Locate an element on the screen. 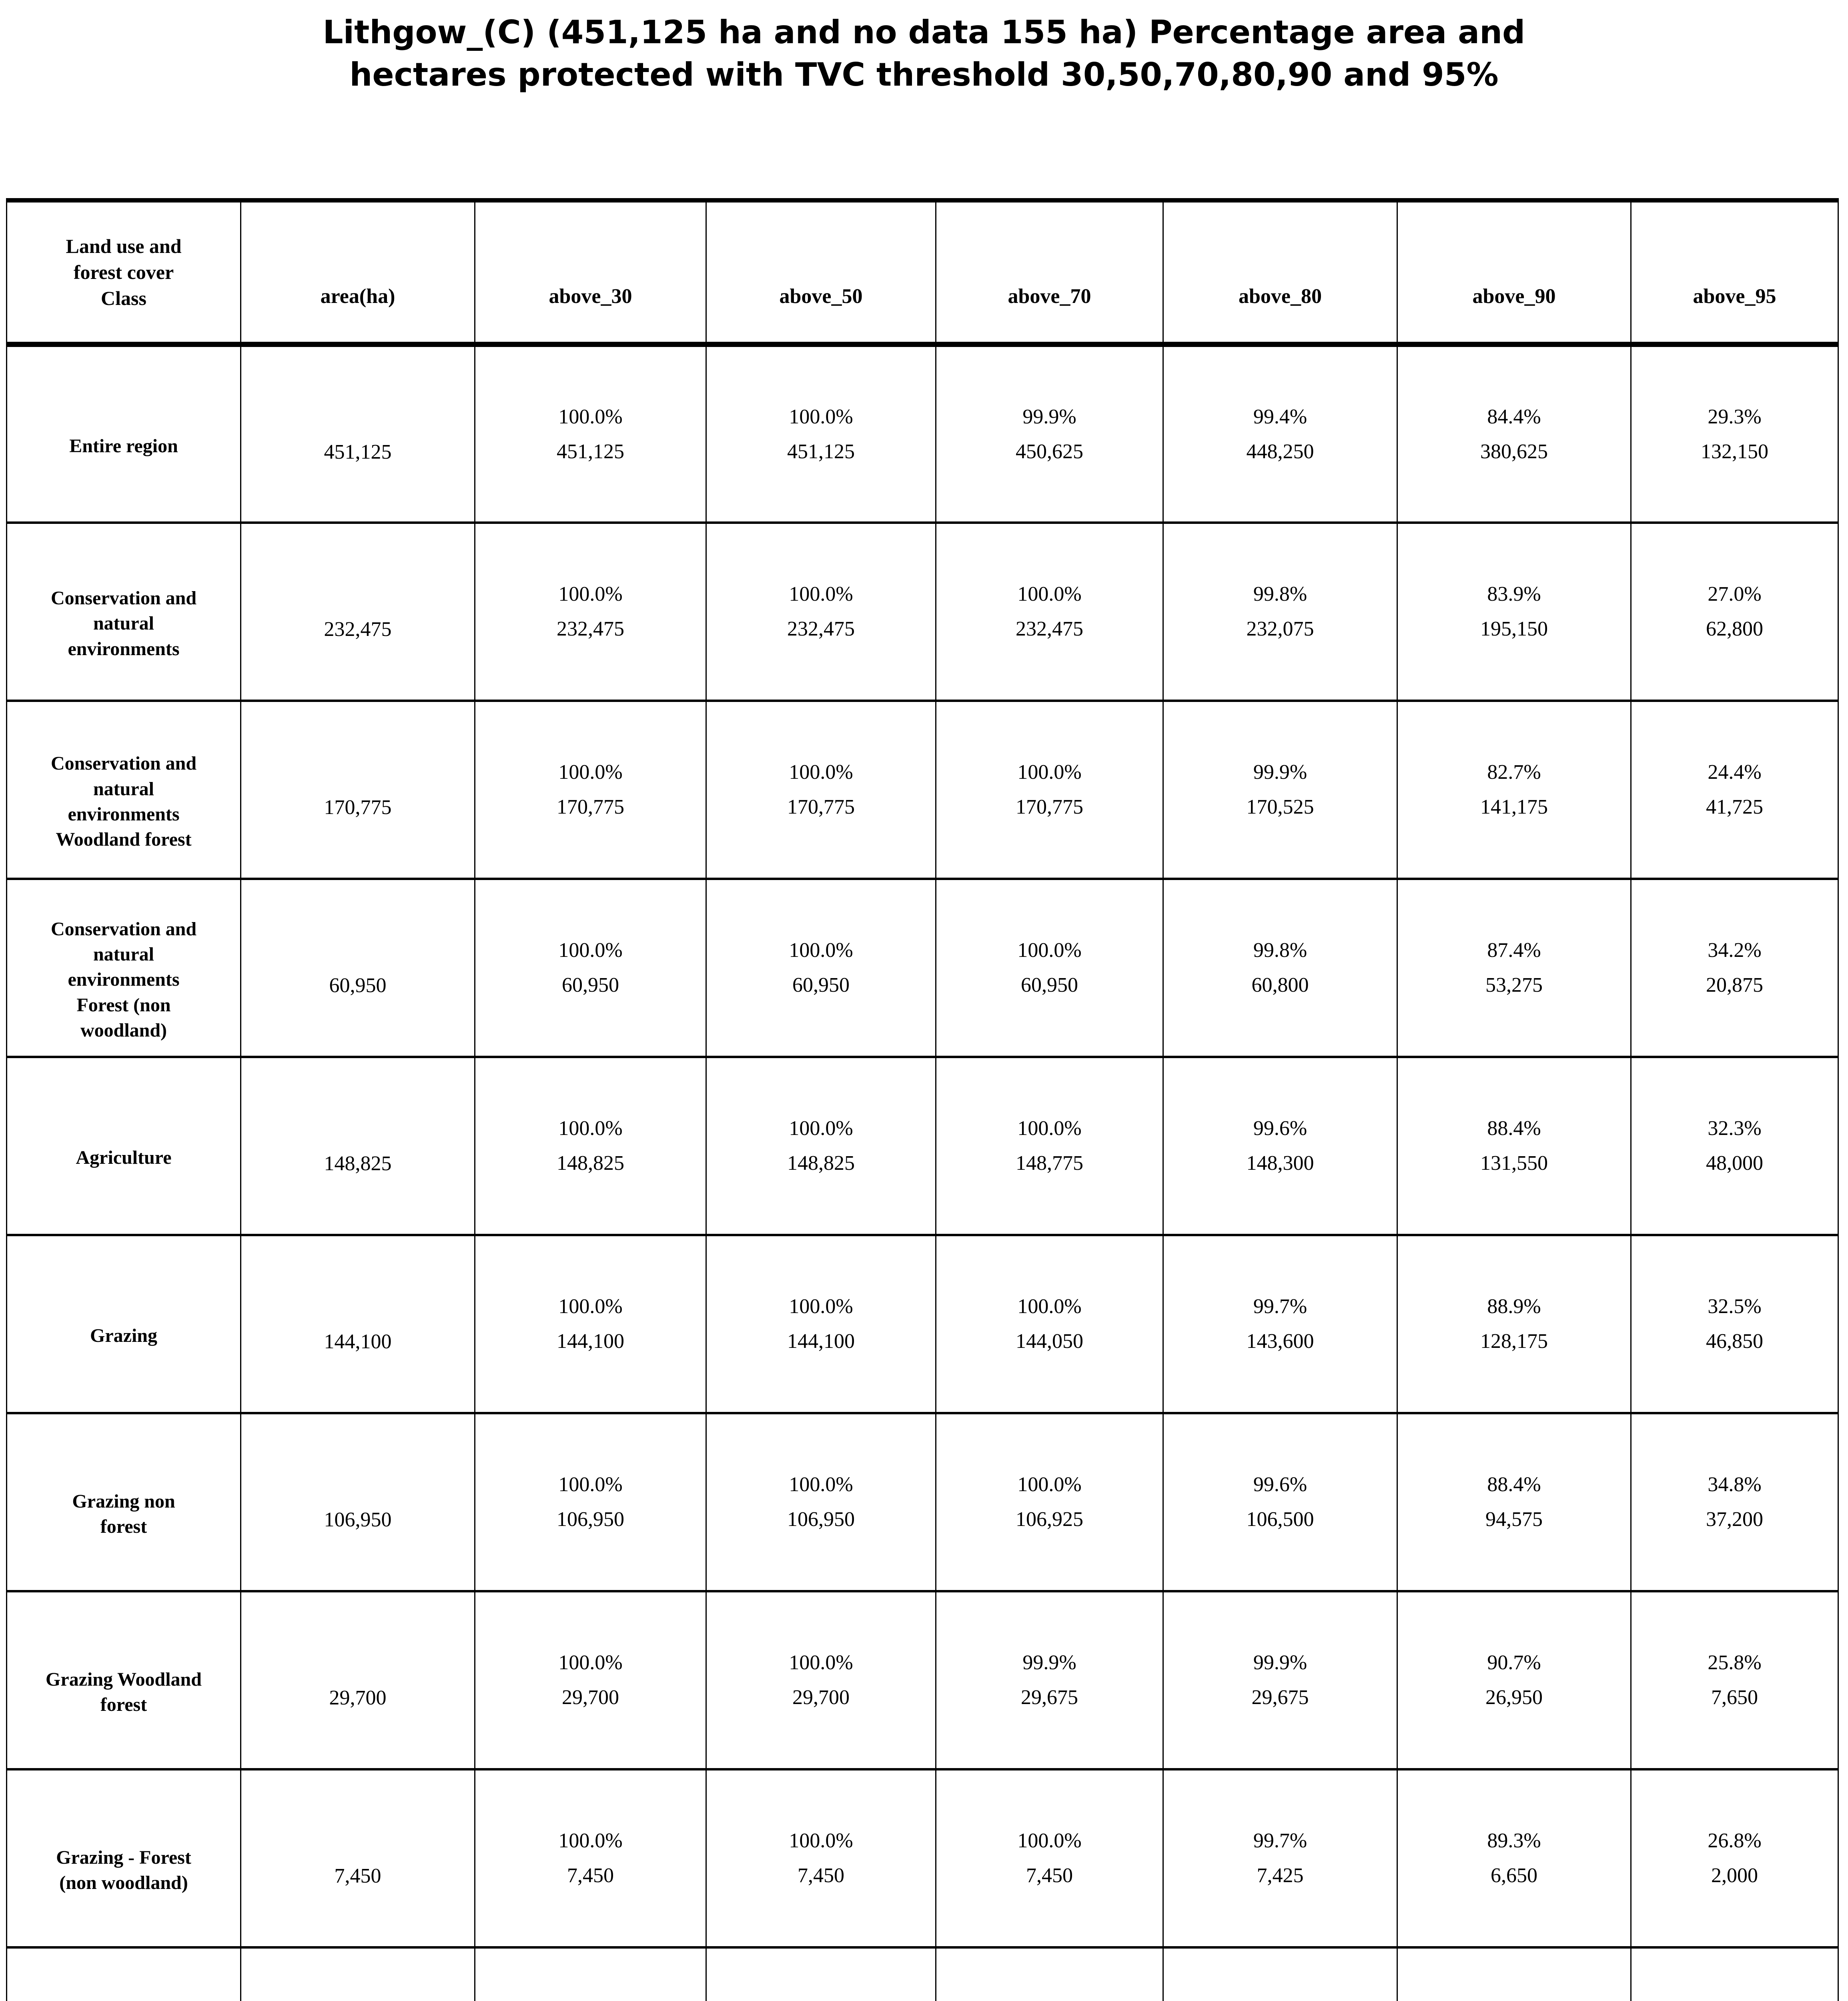 The image size is (1848, 2001). threshold-cell-above-30: 100.0% 29,700 is located at coordinates (590, 1679).